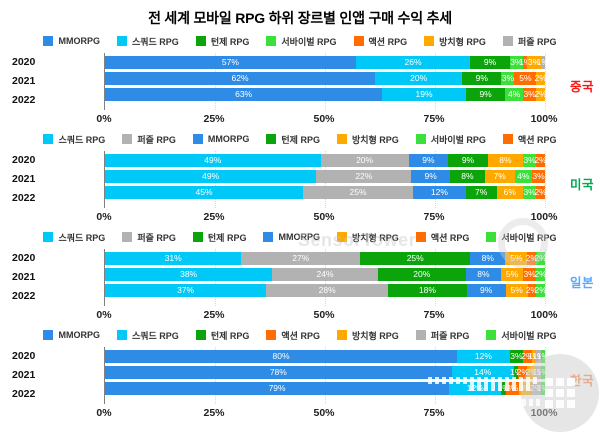  I want to click on bar-segment-스쿼드 RPG: 38%, so click(189, 274).